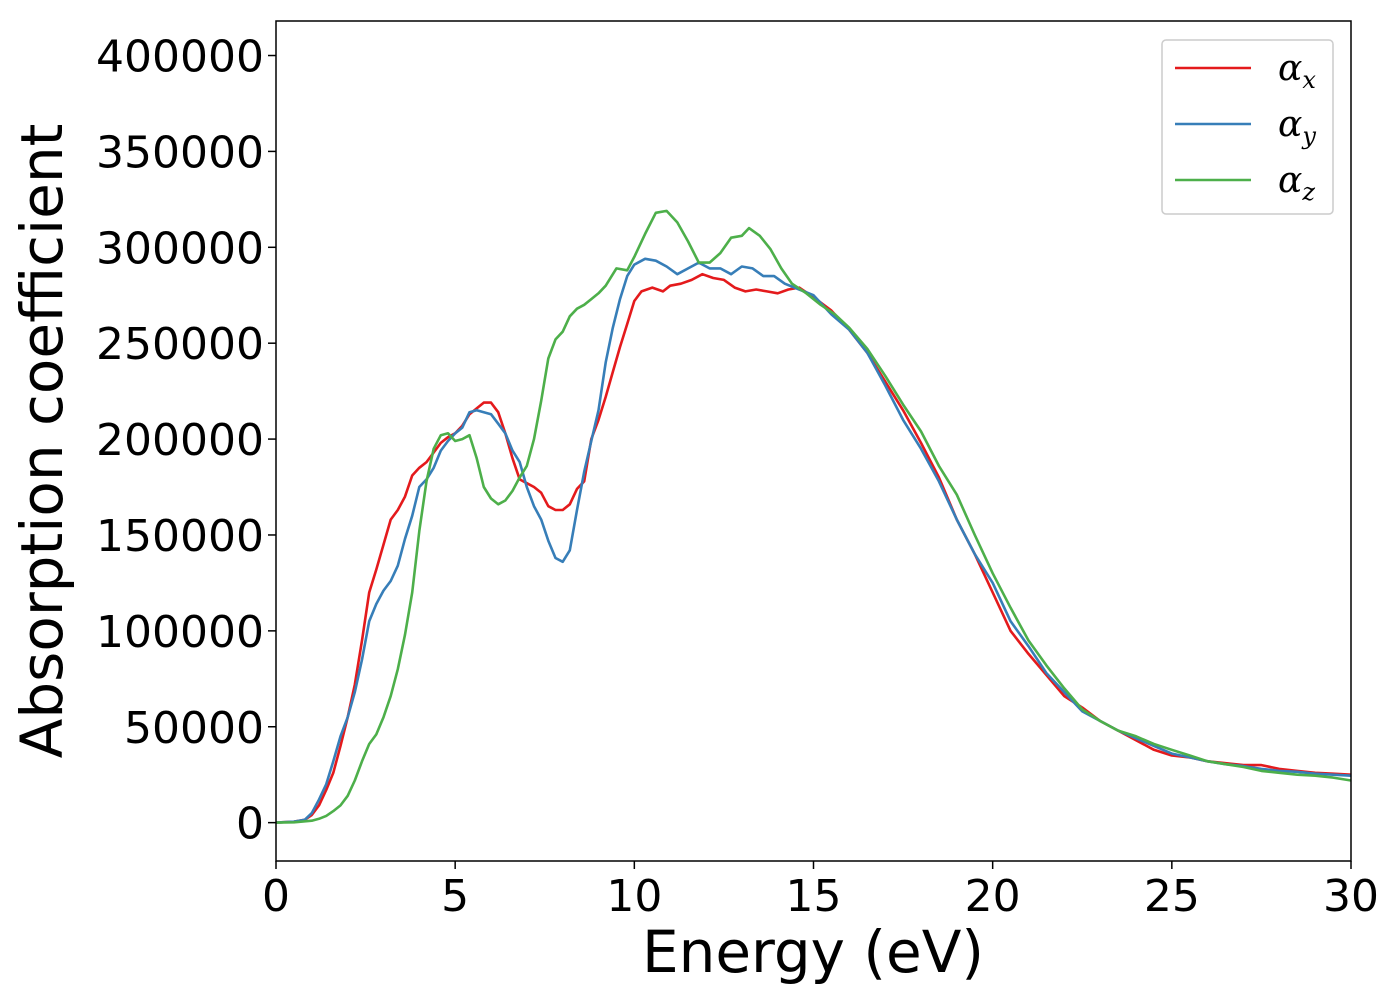 The width and height of the screenshot is (1400, 1000). What do you see at coordinates (276, 896) in the screenshot?
I see `x-tick-label: 0` at bounding box center [276, 896].